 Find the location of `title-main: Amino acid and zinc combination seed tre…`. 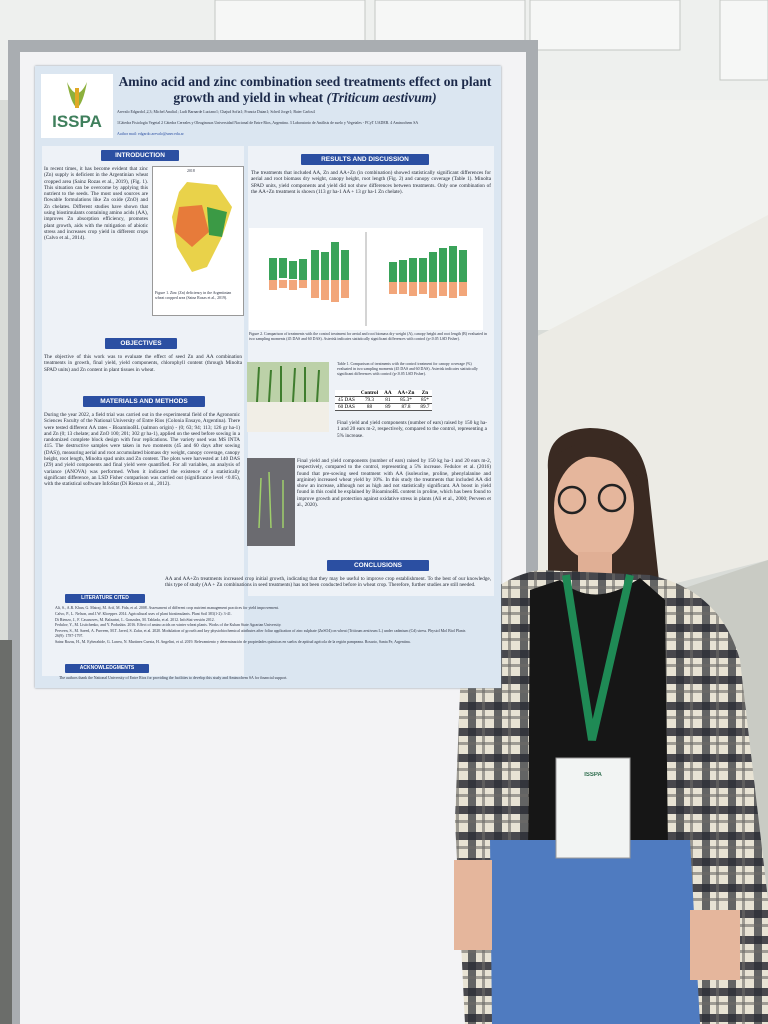

title-main: Amino acid and zinc combination seed tre… is located at coordinates (305, 89).